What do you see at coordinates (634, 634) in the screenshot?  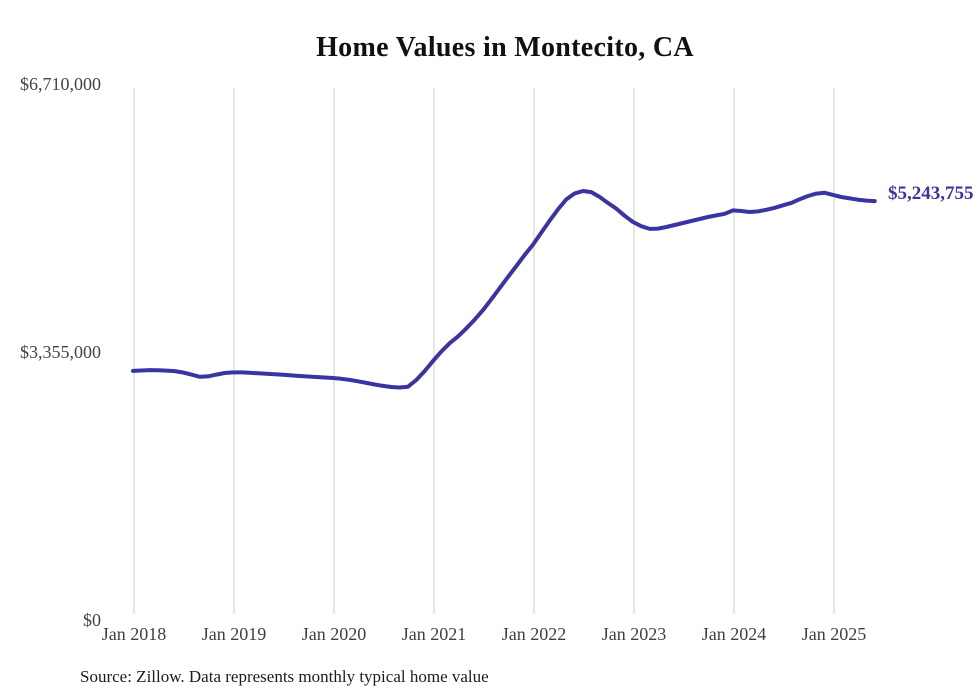 I see `x-axis-tick-jan-2023: Jan 2023` at bounding box center [634, 634].